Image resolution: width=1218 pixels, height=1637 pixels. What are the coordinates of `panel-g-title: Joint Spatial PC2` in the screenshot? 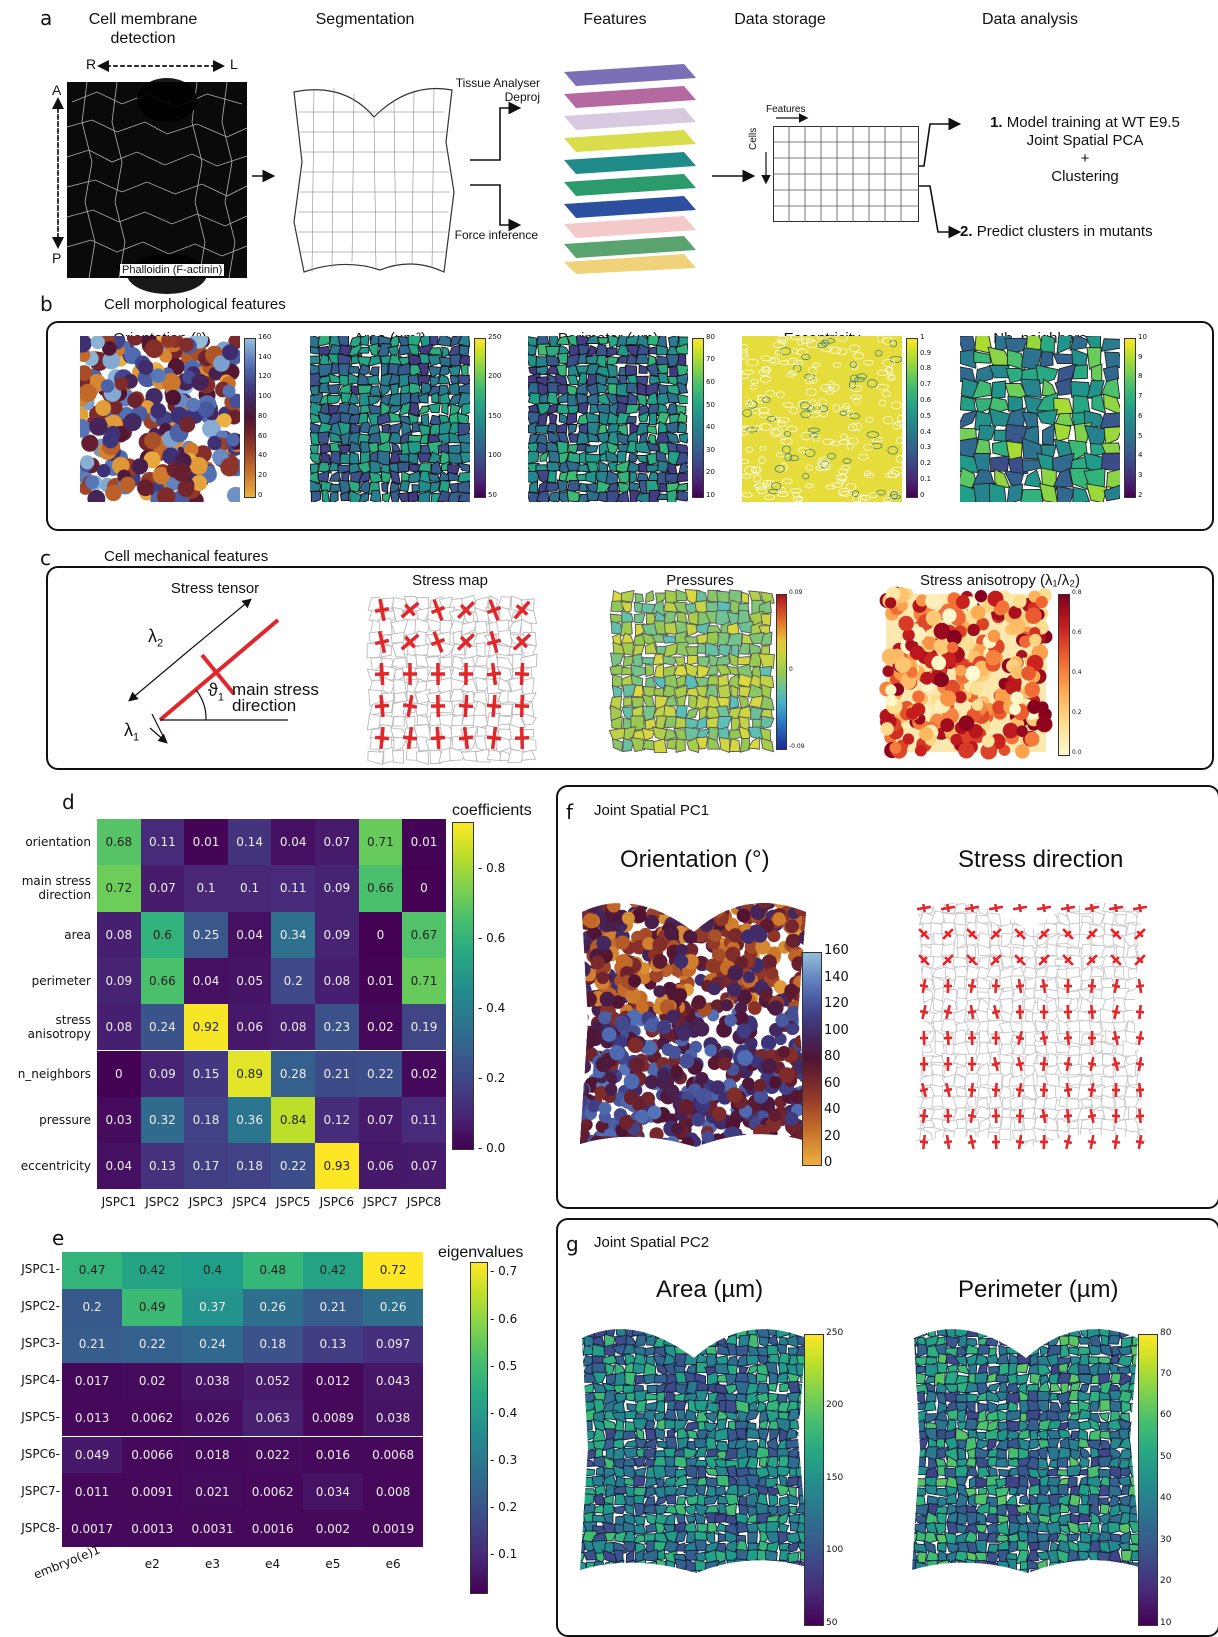 It's located at (651, 1242).